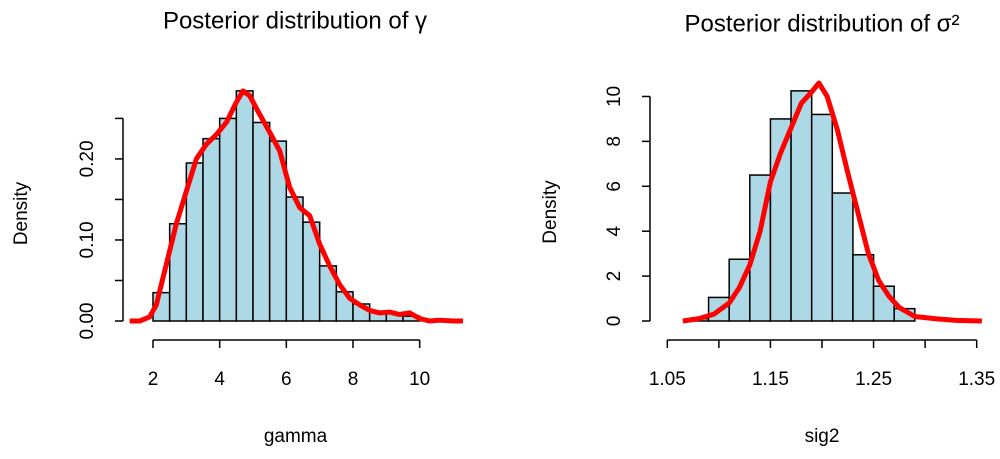  Describe the element at coordinates (822, 436) in the screenshot. I see `x-axis-label: sig2` at that location.